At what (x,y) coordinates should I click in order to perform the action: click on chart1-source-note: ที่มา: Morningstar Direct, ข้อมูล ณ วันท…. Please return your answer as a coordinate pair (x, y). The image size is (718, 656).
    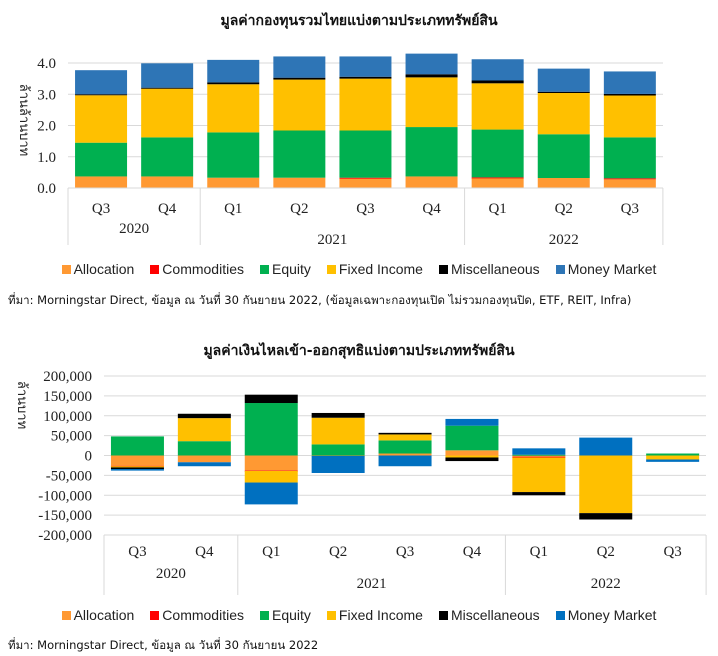
    Looking at the image, I should click on (320, 300).